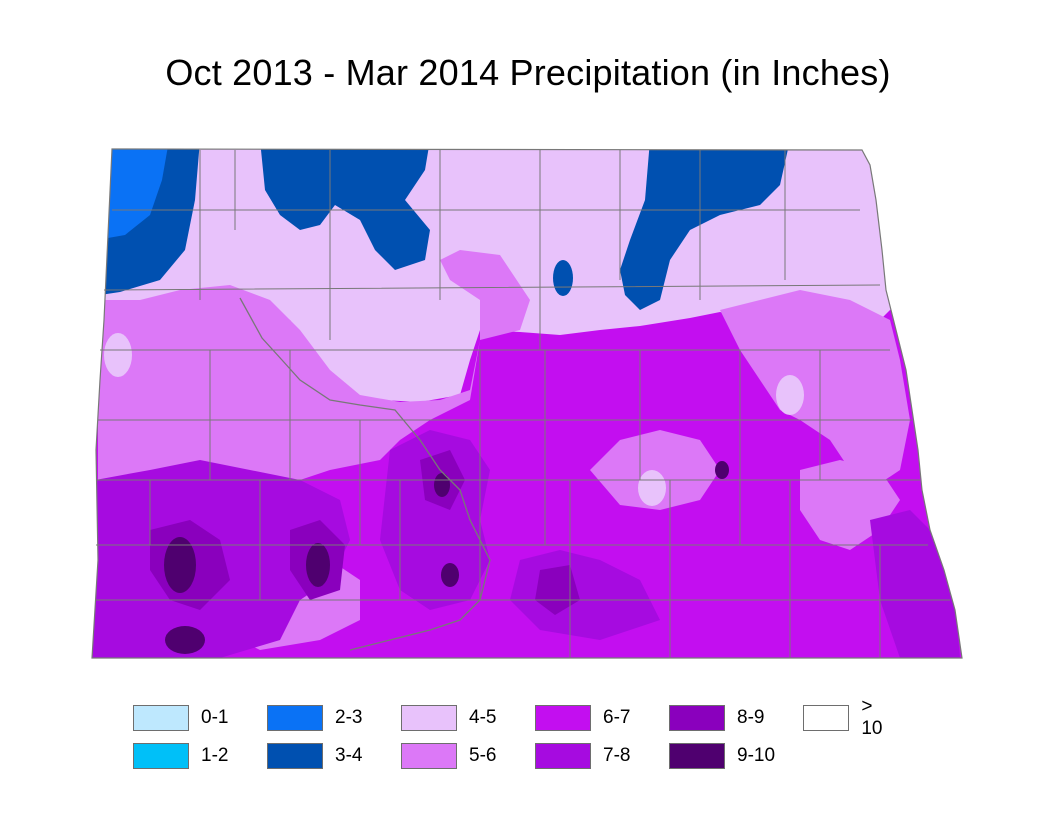 This screenshot has width=1056, height=816. I want to click on legend-item: 3-4, so click(314, 756).